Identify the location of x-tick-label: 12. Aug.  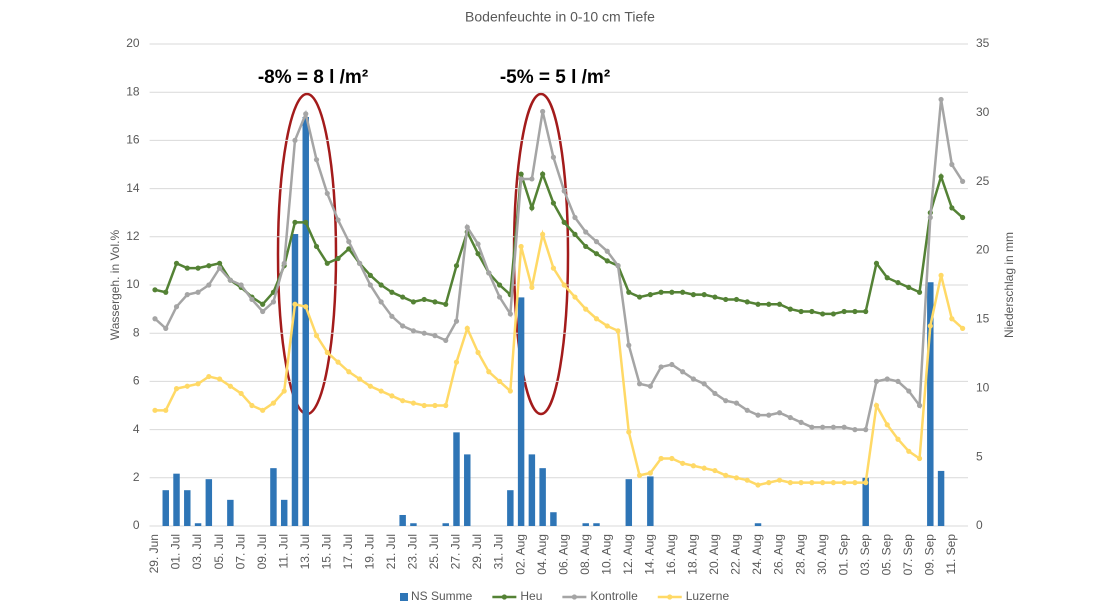
(628, 554).